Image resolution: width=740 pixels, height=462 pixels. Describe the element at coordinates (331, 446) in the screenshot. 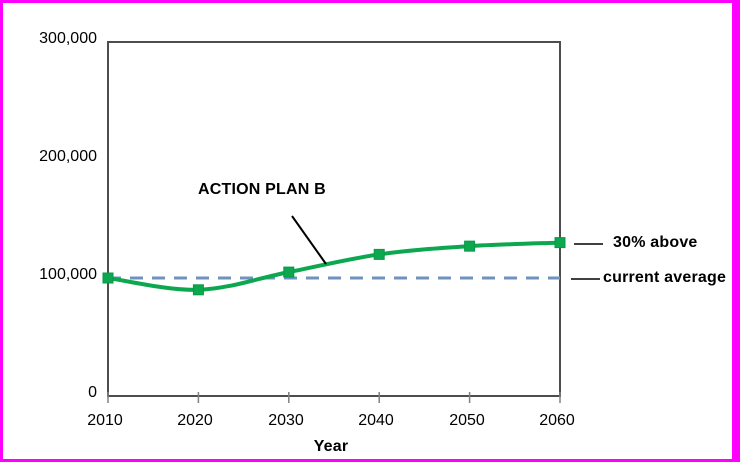

I see `x-axis-title: Year` at that location.